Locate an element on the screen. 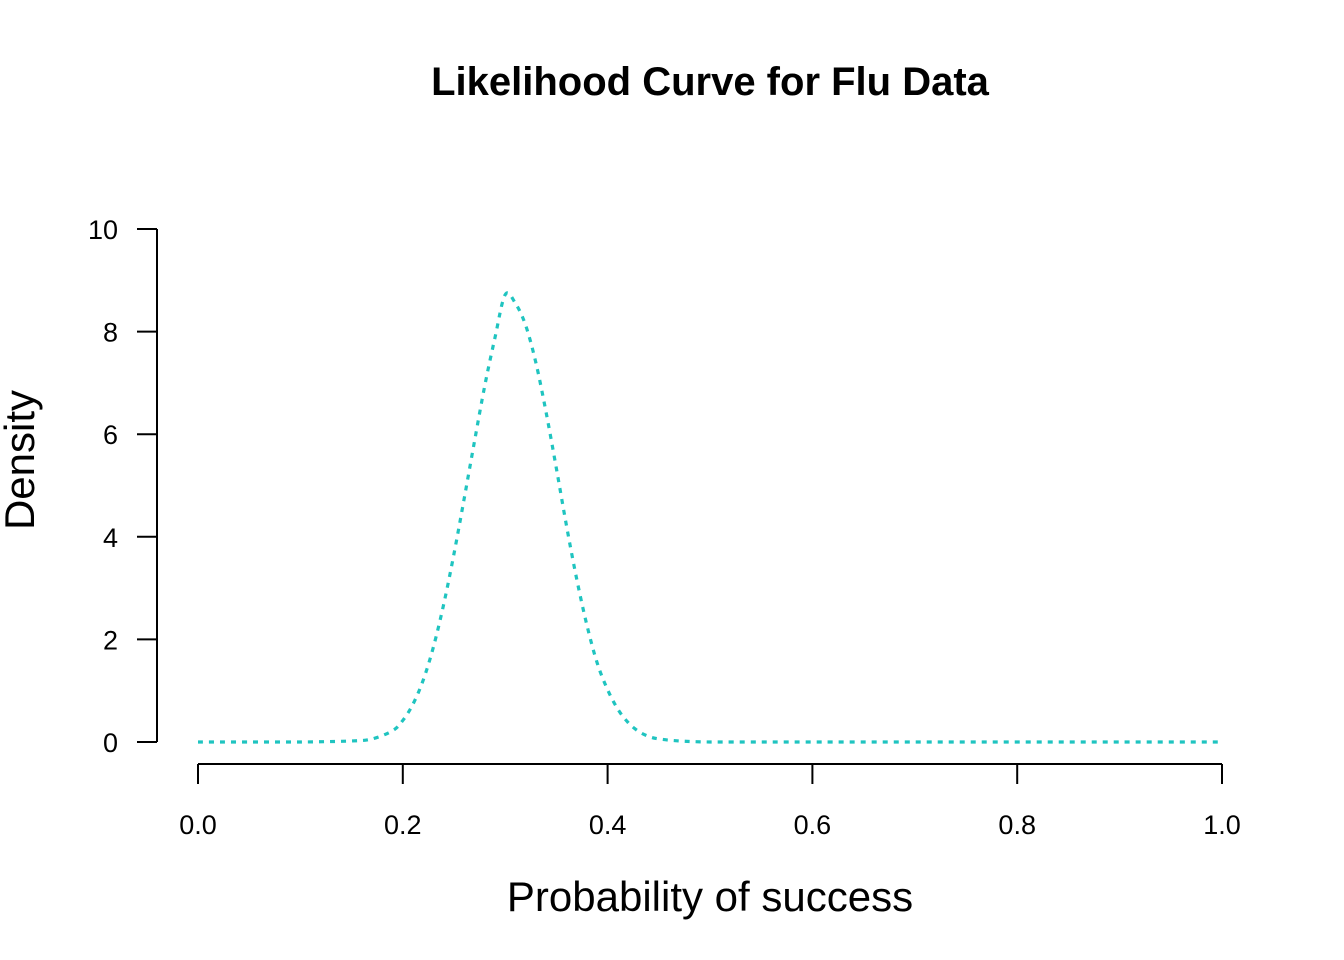 Image resolution: width=1344 pixels, height=960 pixels. x-tick-label-4: 0.8 is located at coordinates (1017, 825).